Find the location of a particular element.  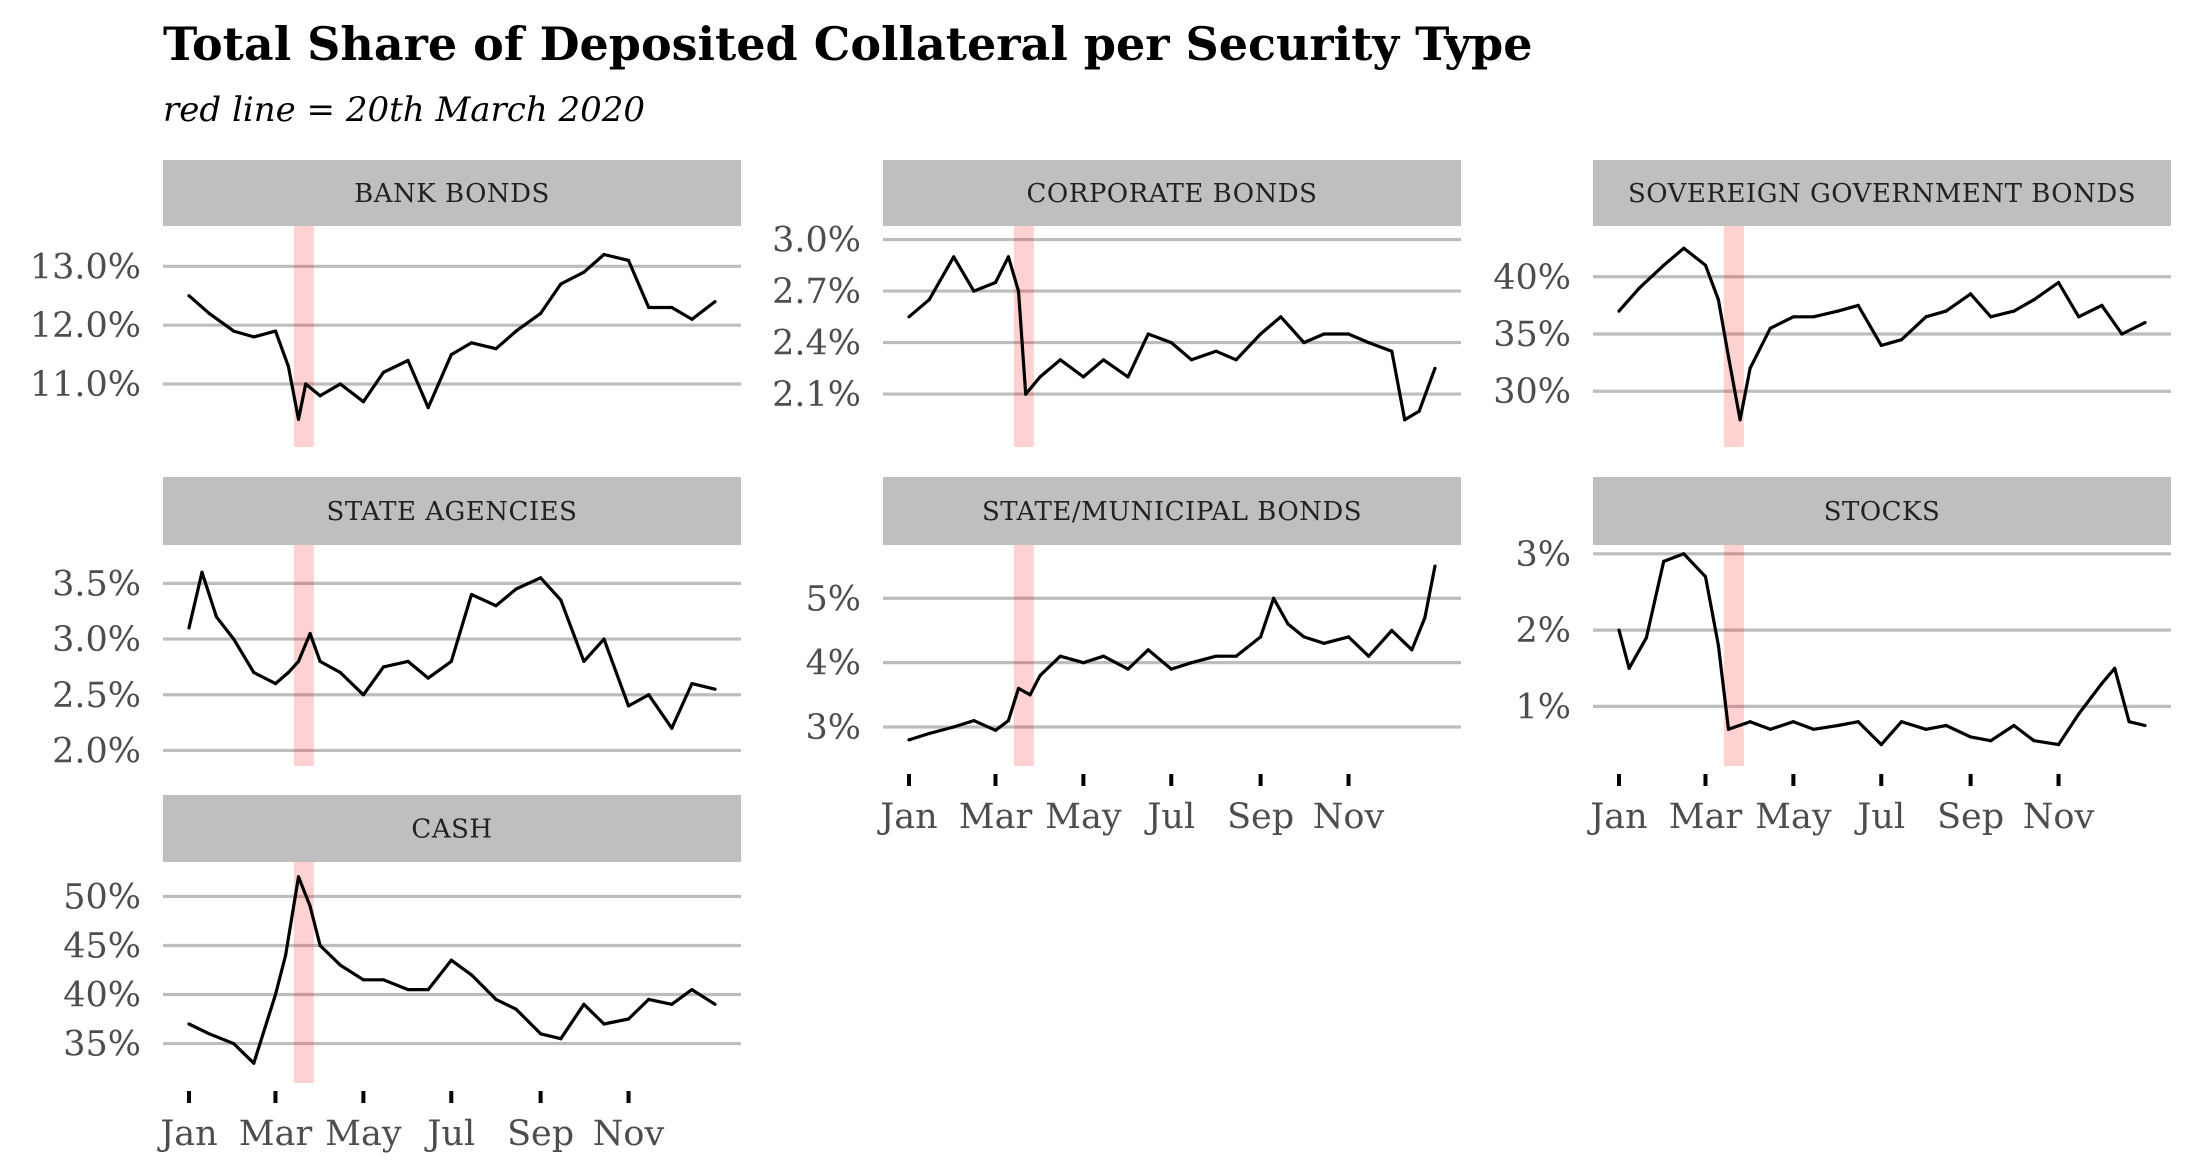

strip-label: BANK BONDS is located at coordinates (452, 194).